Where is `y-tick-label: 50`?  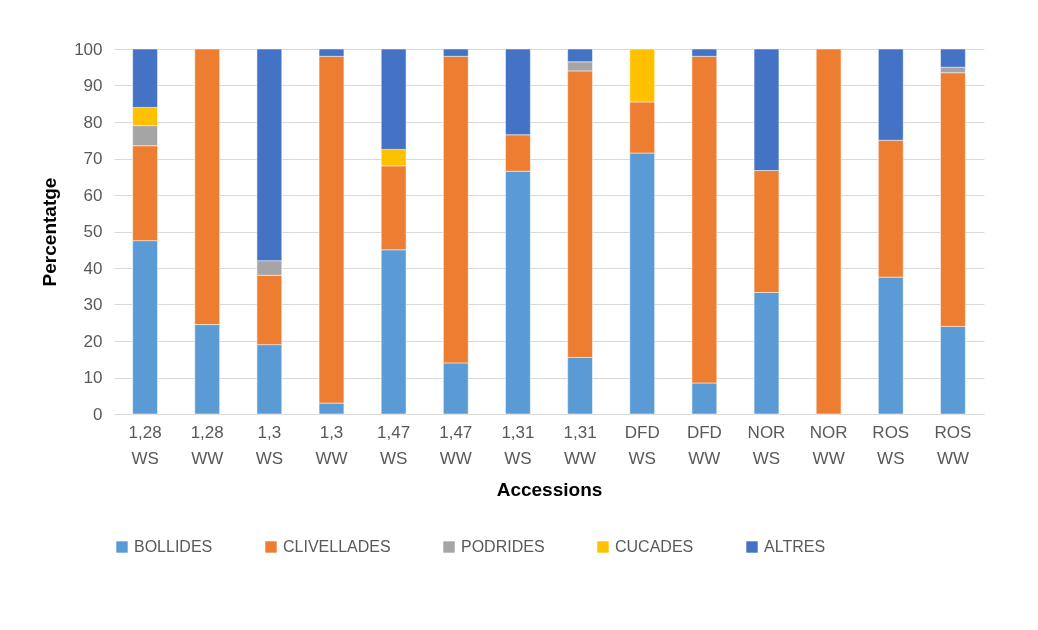
y-tick-label: 50 is located at coordinates (93, 231).